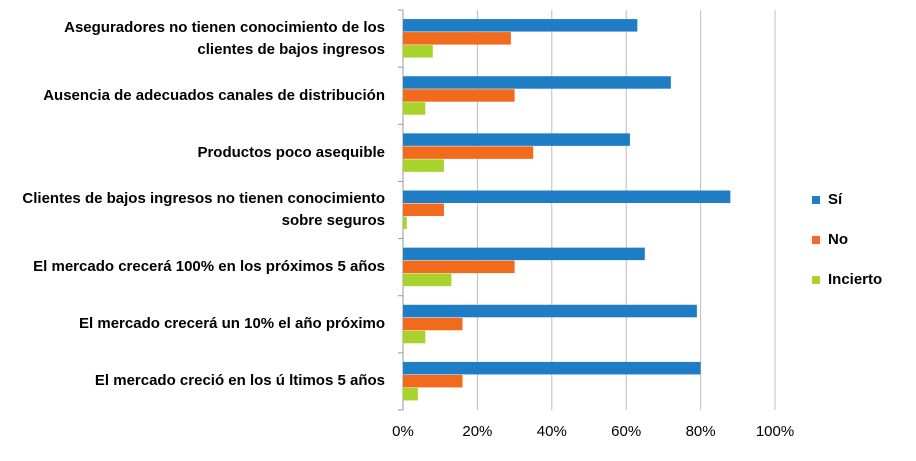 This screenshot has height=461, width=916. What do you see at coordinates (835, 199) in the screenshot?
I see `legend-label: Sí` at bounding box center [835, 199].